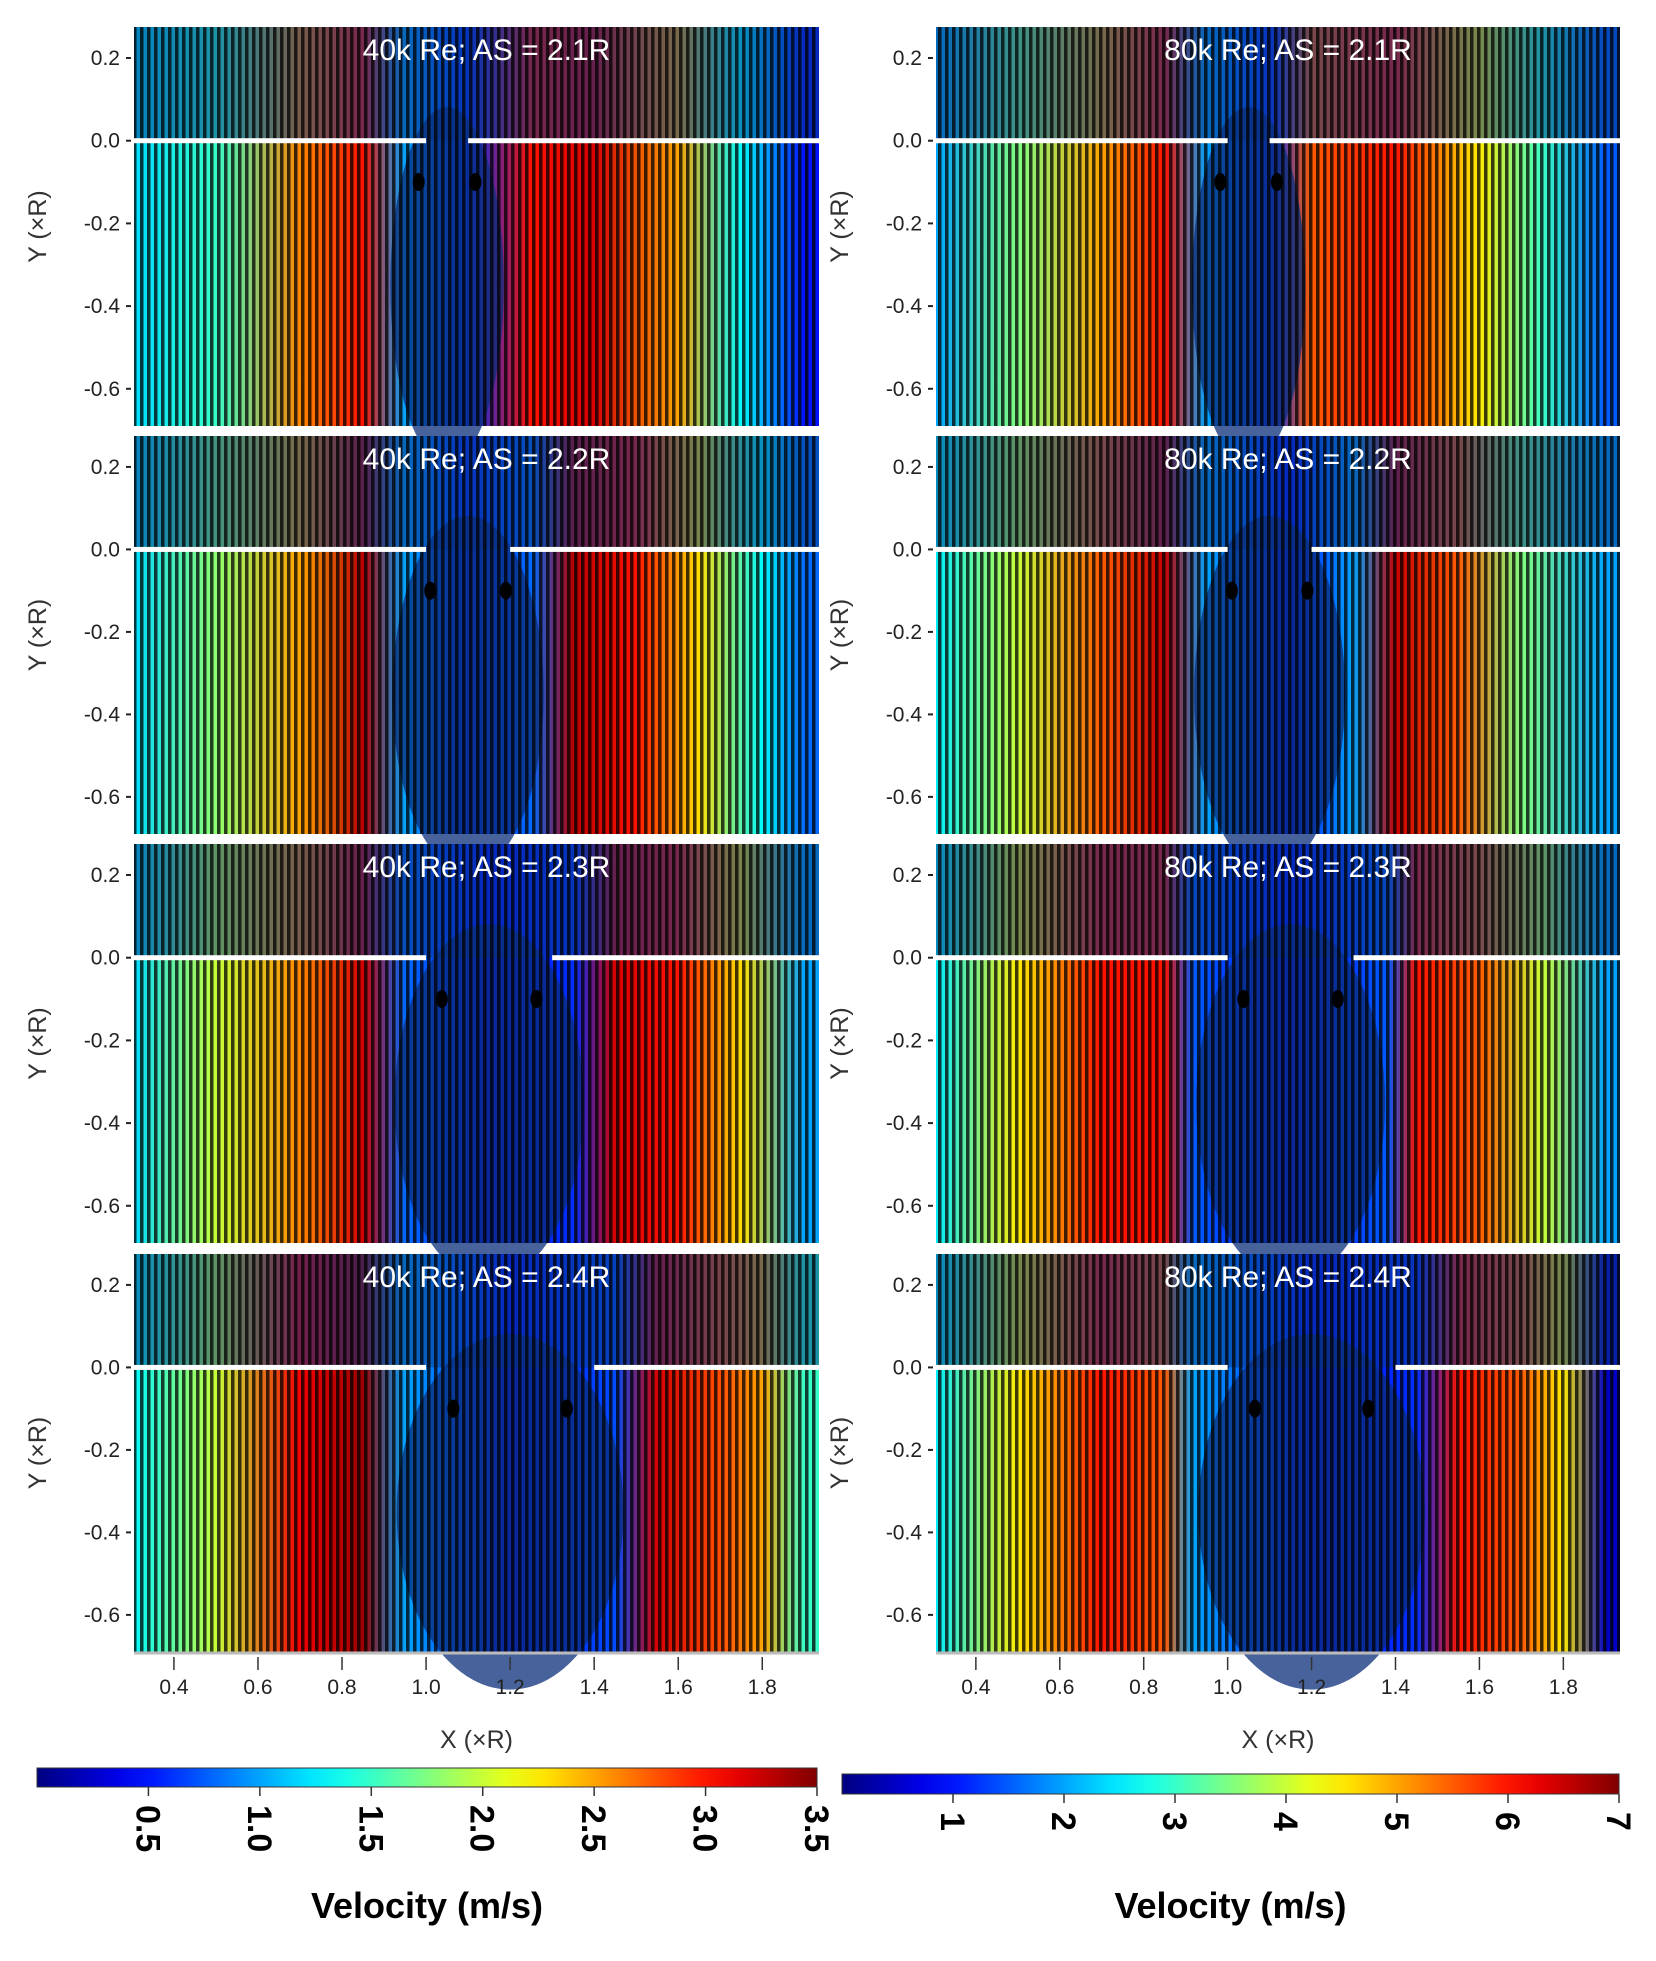  I want to click on colorbar-tick-label: 1.0, so click(259, 1828).